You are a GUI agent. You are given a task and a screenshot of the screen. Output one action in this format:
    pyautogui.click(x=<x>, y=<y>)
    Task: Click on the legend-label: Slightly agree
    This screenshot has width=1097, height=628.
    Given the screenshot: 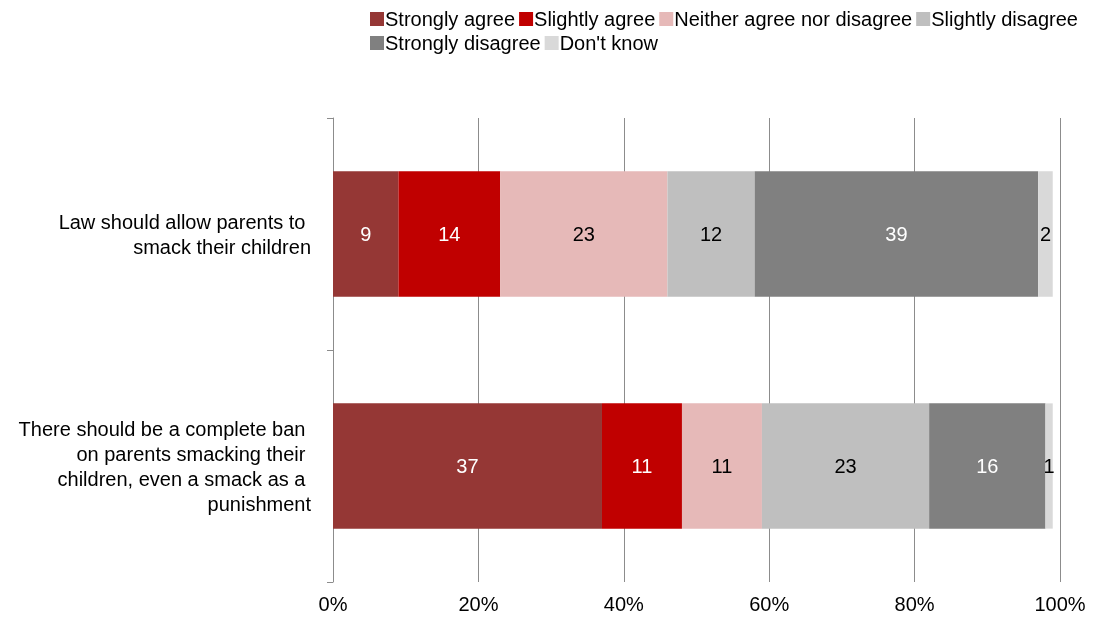 What is the action you would take?
    pyautogui.click(x=595, y=19)
    